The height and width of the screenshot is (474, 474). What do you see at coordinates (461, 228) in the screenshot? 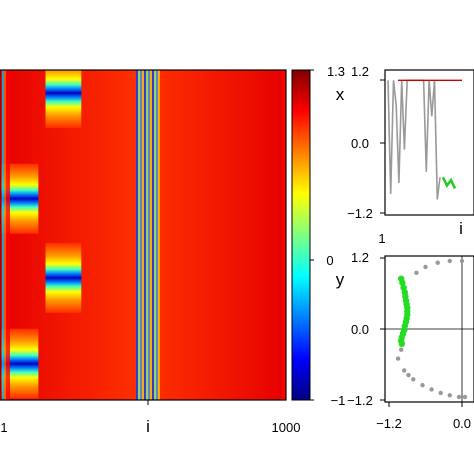
I see `snapshot-x-label: i` at bounding box center [461, 228].